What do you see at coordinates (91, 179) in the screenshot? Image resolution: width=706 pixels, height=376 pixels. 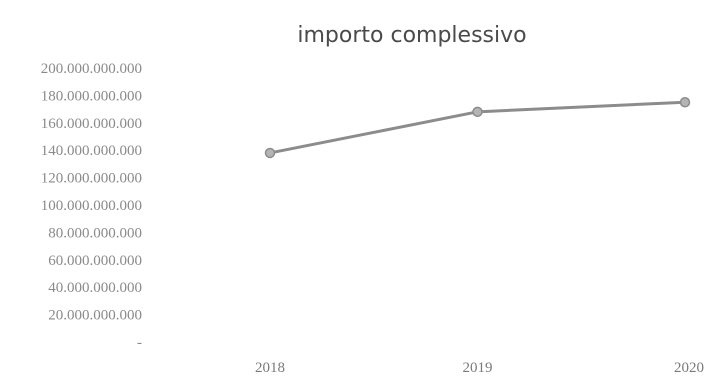 I see `y-tick-label: 120.000.000.000` at bounding box center [91, 179].